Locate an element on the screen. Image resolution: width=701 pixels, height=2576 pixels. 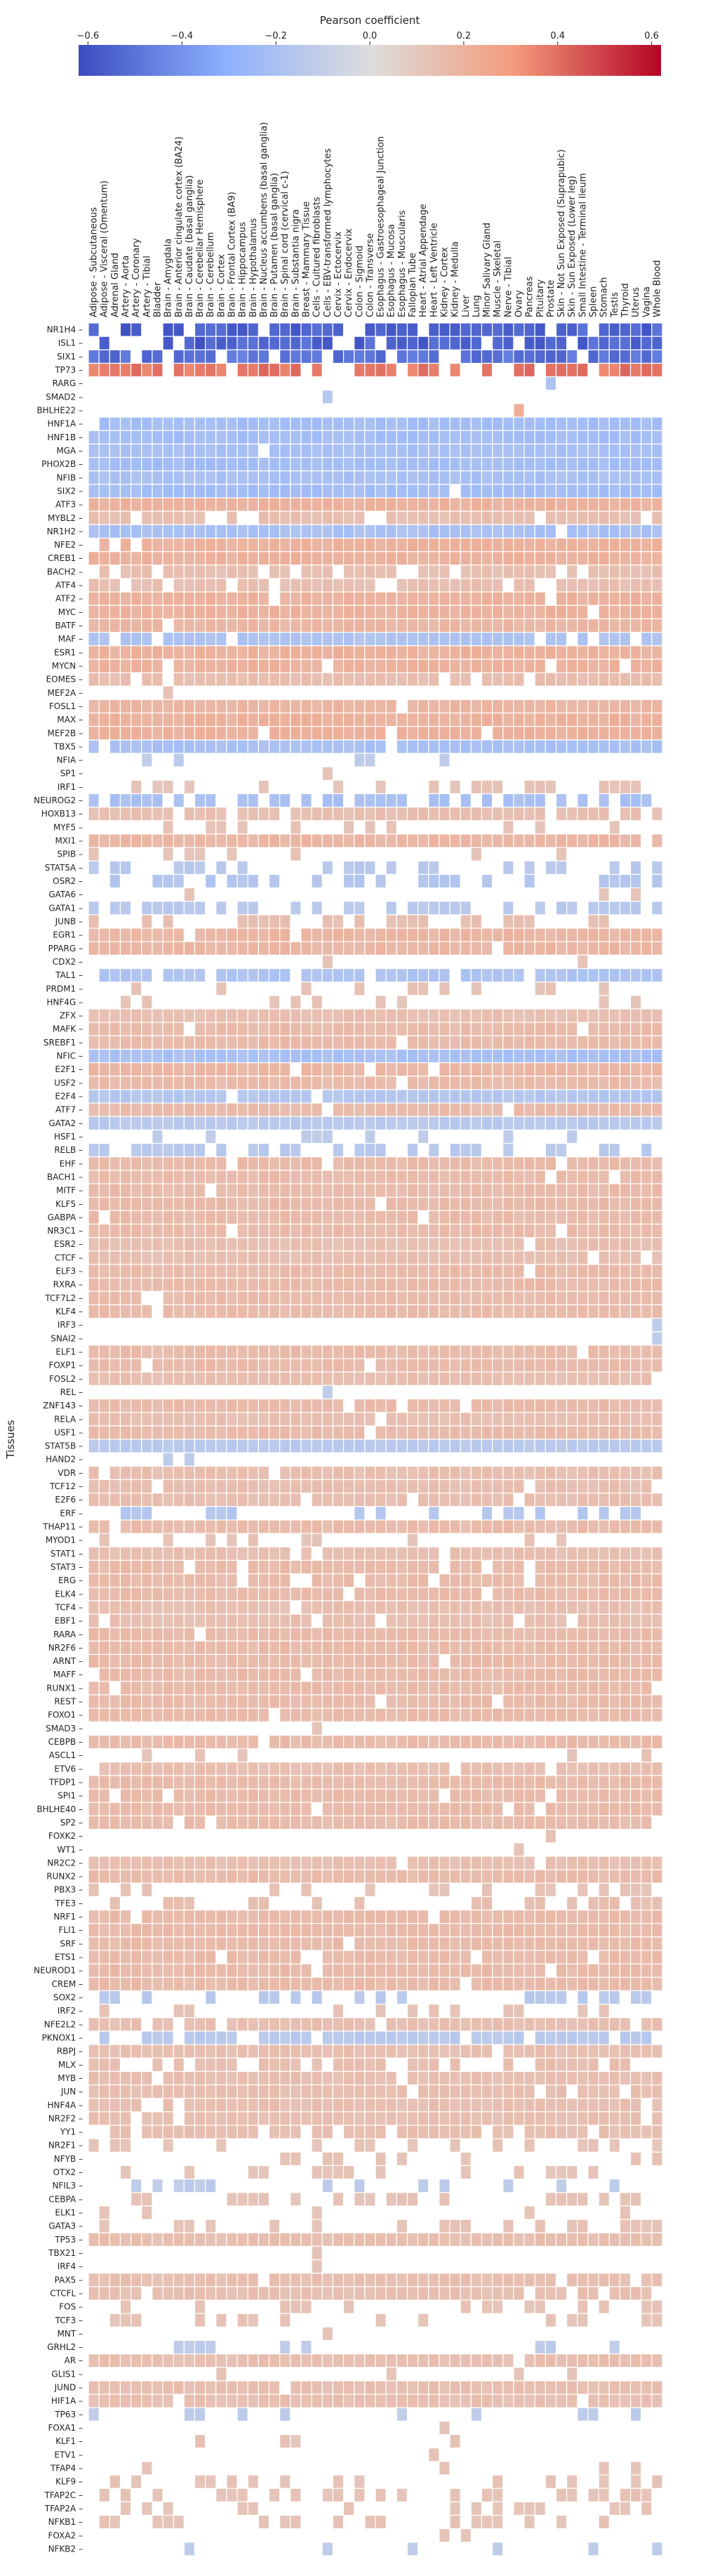
y-tick-label: ATF7 – is located at coordinates (69, 1110).